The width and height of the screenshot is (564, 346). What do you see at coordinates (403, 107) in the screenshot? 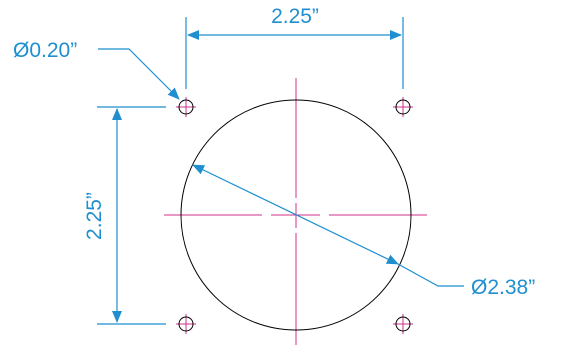
I see `mount-hole-top-right` at bounding box center [403, 107].